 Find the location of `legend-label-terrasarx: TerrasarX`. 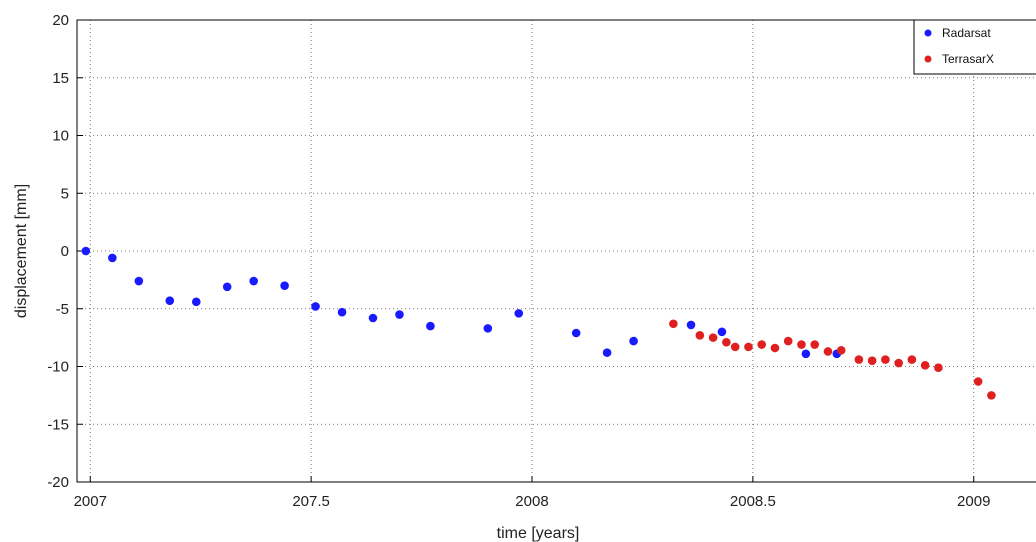

legend-label-terrasarx: TerrasarX is located at coordinates (968, 59).